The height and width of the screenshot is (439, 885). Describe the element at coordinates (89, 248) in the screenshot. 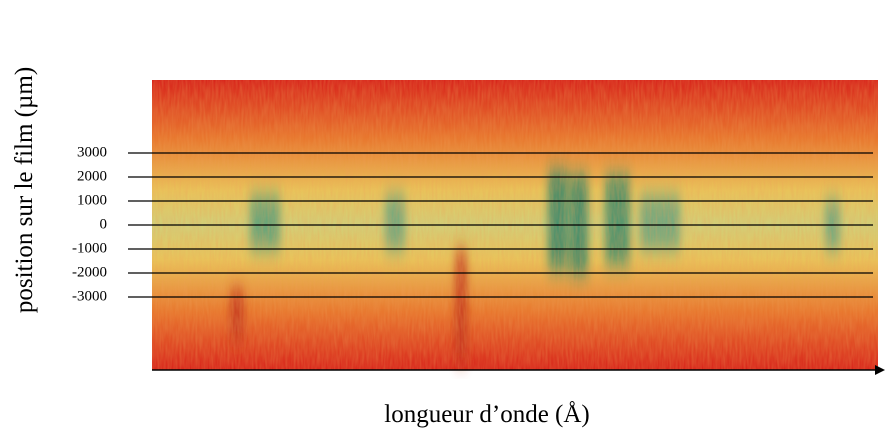

I see `y-tick-label: -1000` at that location.